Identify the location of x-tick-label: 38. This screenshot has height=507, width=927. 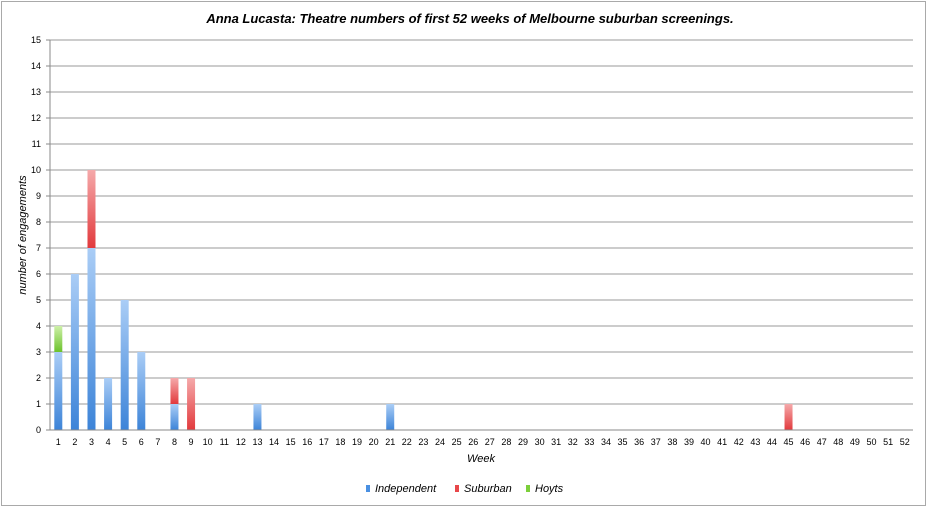
(672, 442).